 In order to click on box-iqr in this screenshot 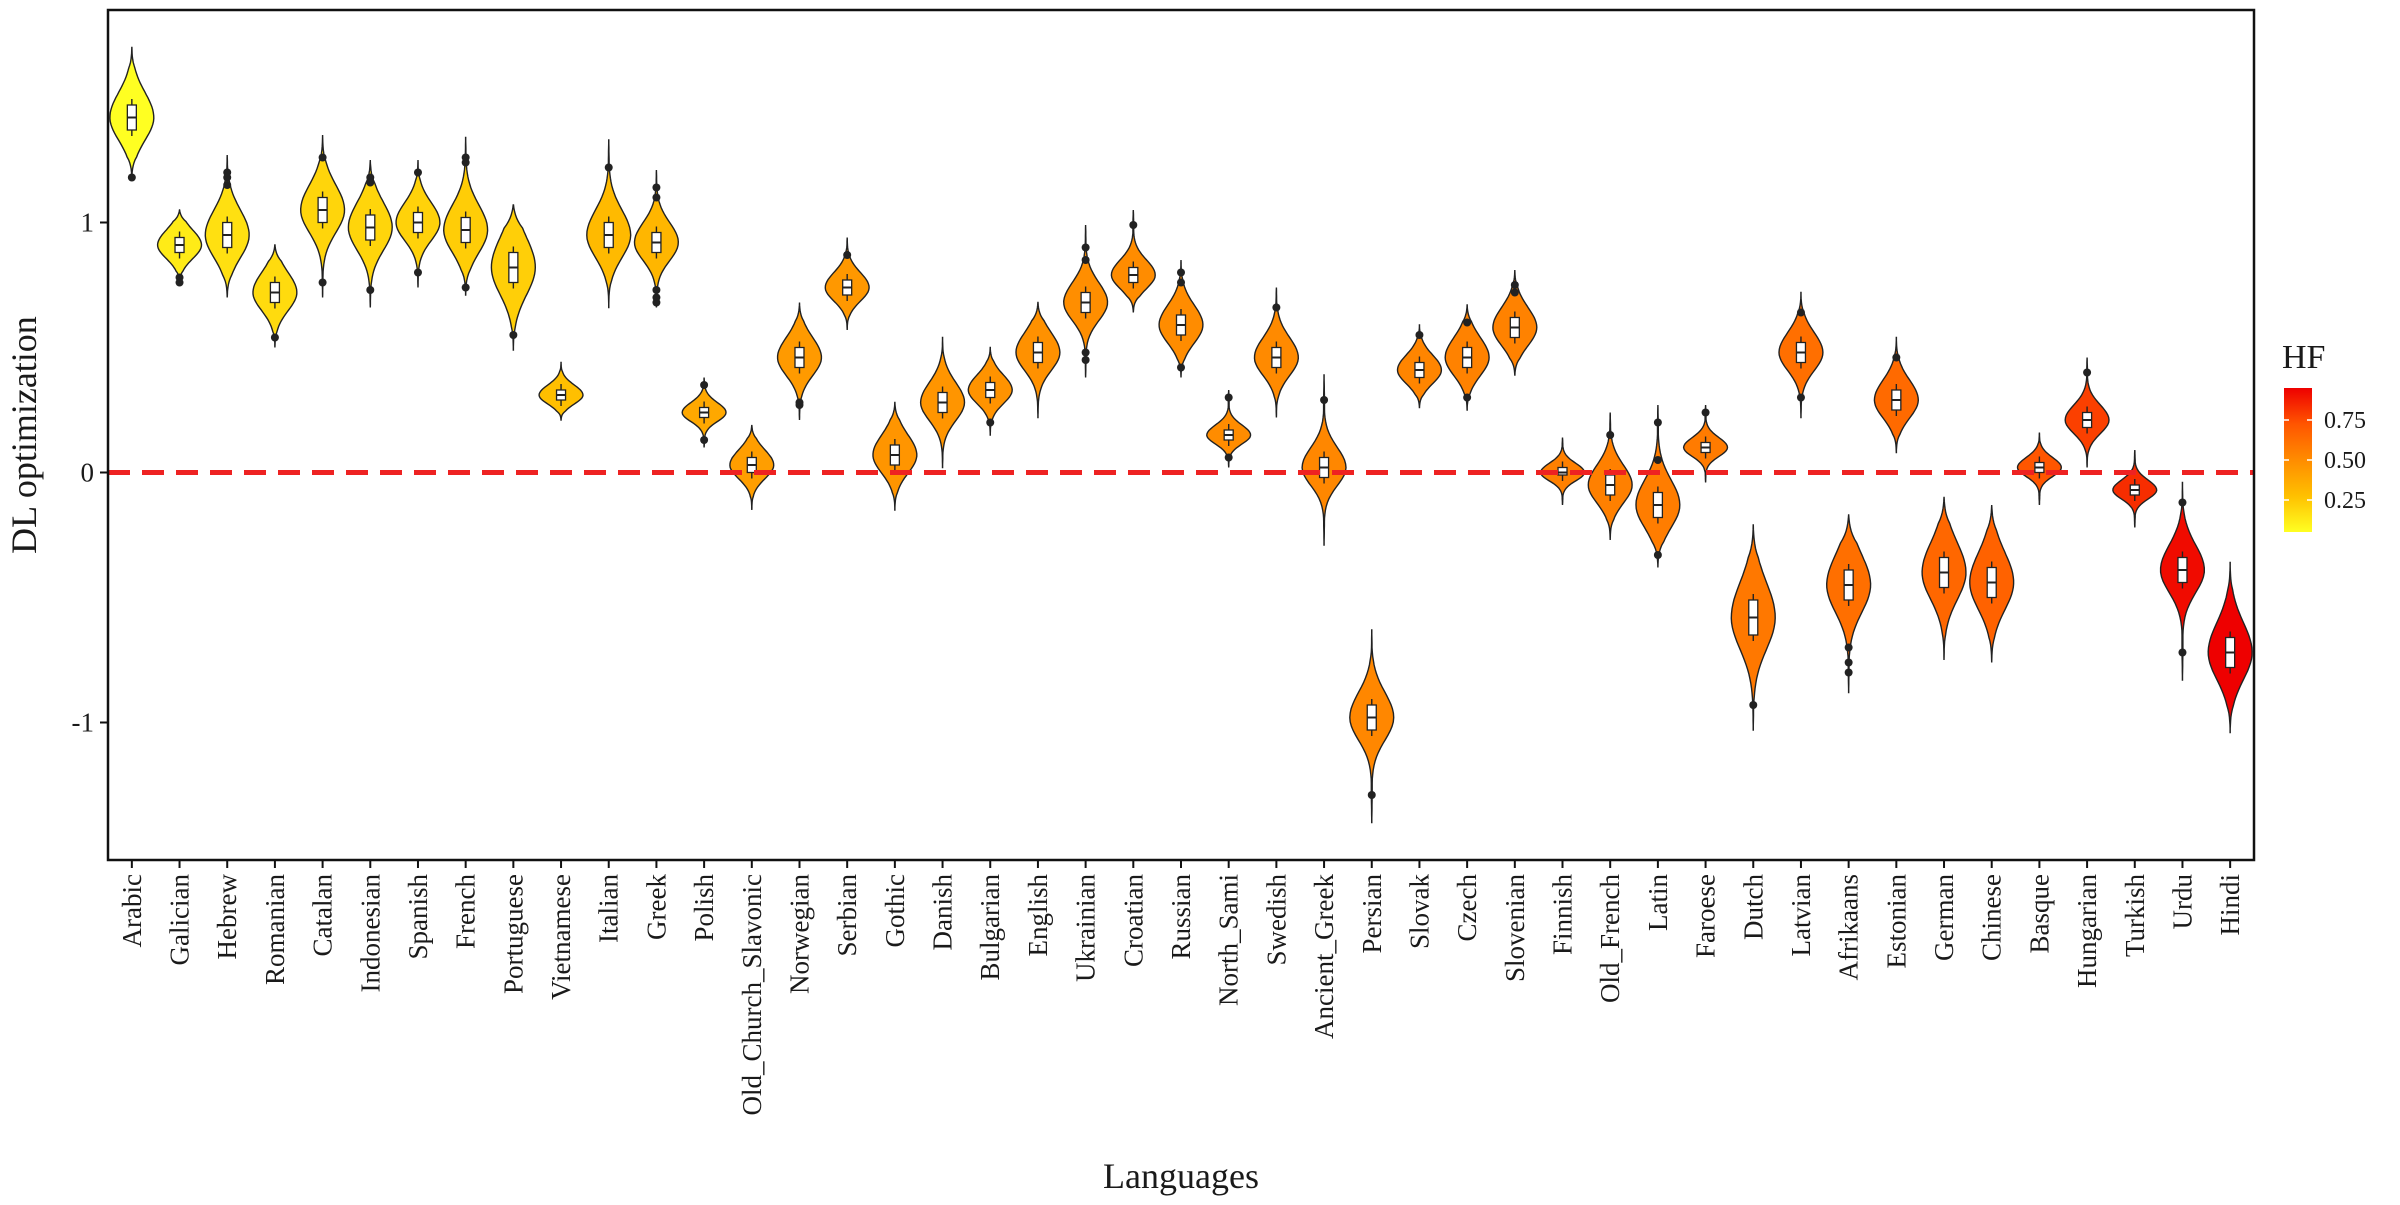, I will do `click(1562, 471)`.